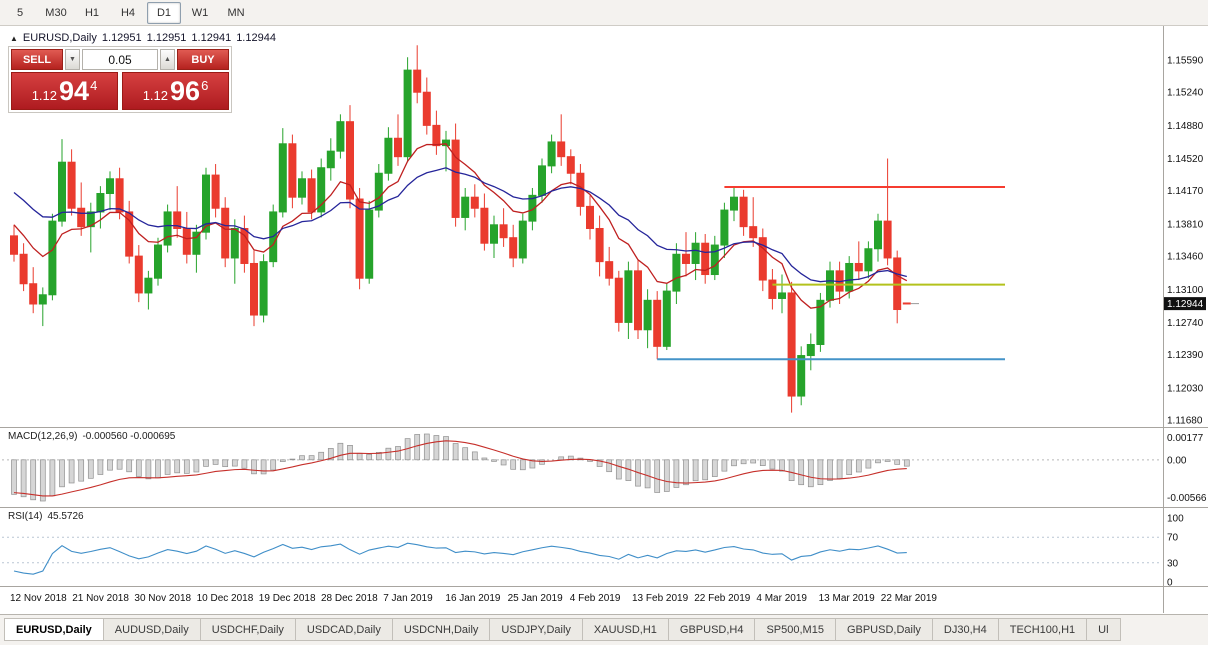 The height and width of the screenshot is (645, 1208). What do you see at coordinates (625, 629) in the screenshot?
I see `chart-tab-xauusd-h1: XAUUSD,H1` at bounding box center [625, 629].